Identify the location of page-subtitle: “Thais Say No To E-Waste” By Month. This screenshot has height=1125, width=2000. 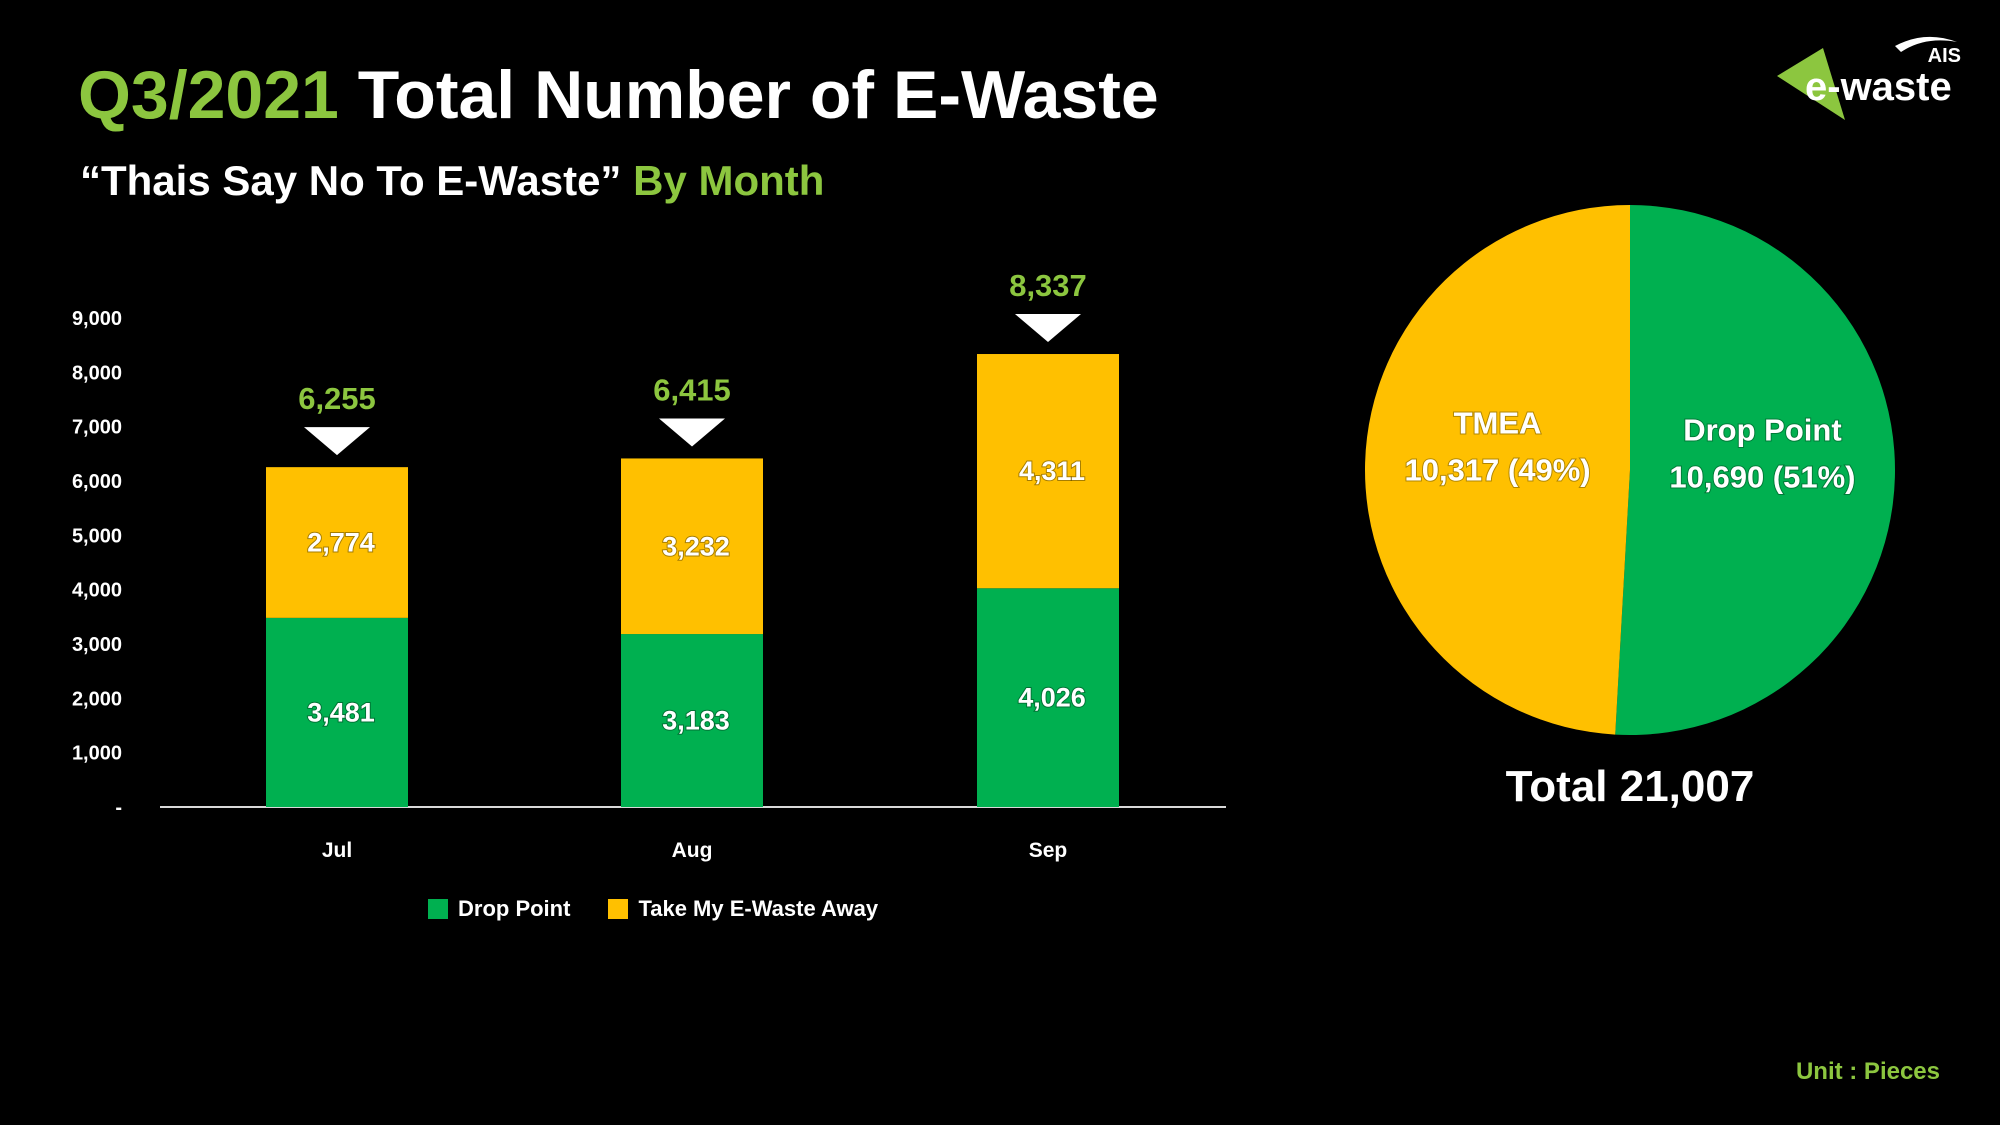
(452, 181).